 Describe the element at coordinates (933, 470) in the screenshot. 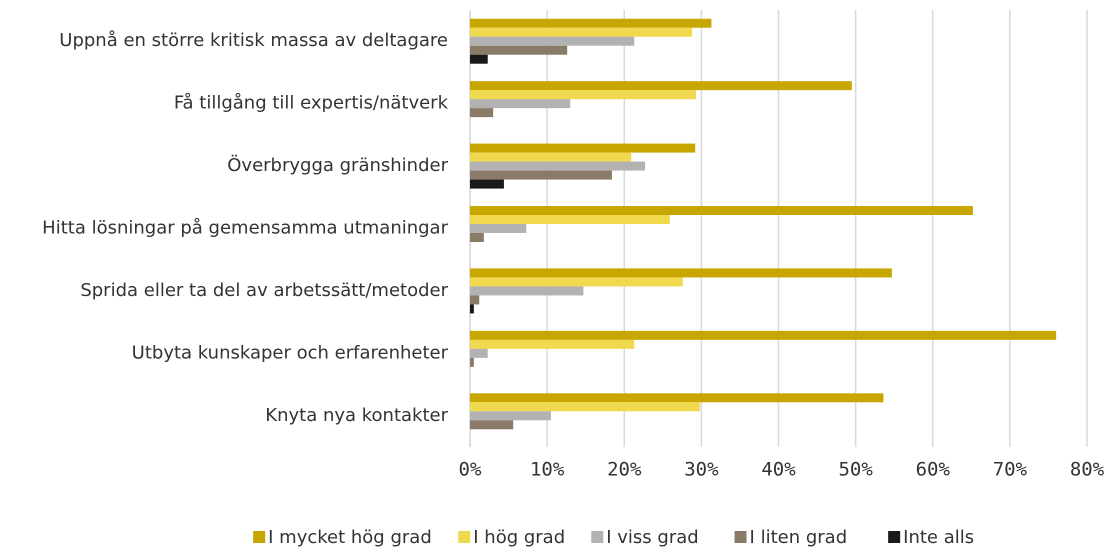

I see `x-tick-label: 60%` at that location.